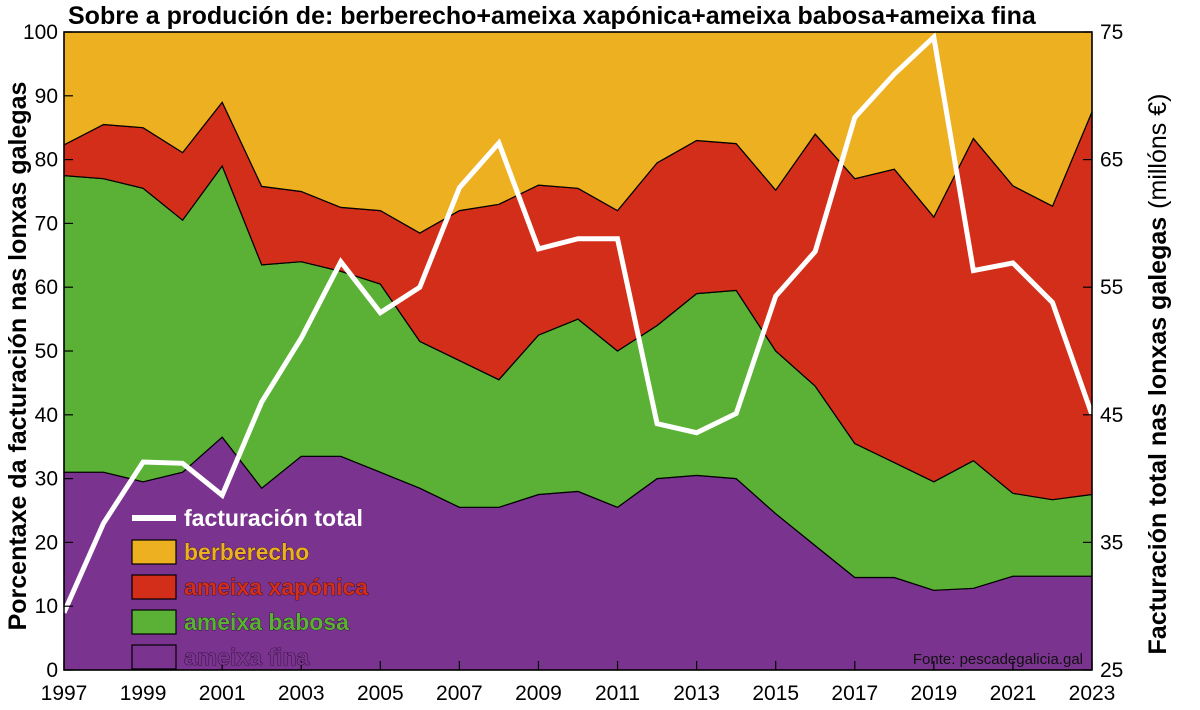  Describe the element at coordinates (1111, 160) in the screenshot. I see `y2-tick-label: 65` at that location.